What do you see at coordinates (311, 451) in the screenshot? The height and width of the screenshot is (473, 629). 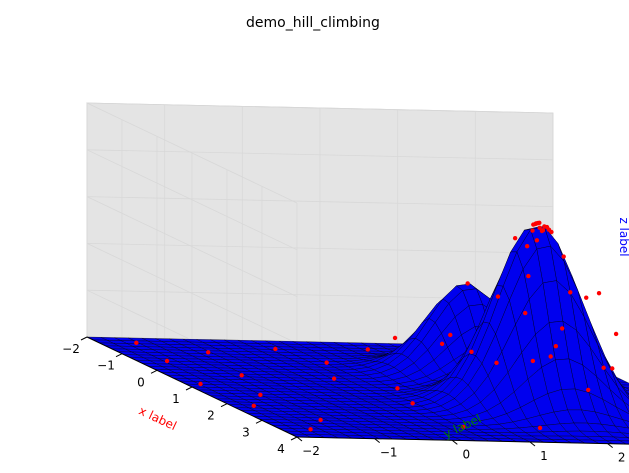 I see `y-tick-label: −2` at bounding box center [311, 451].